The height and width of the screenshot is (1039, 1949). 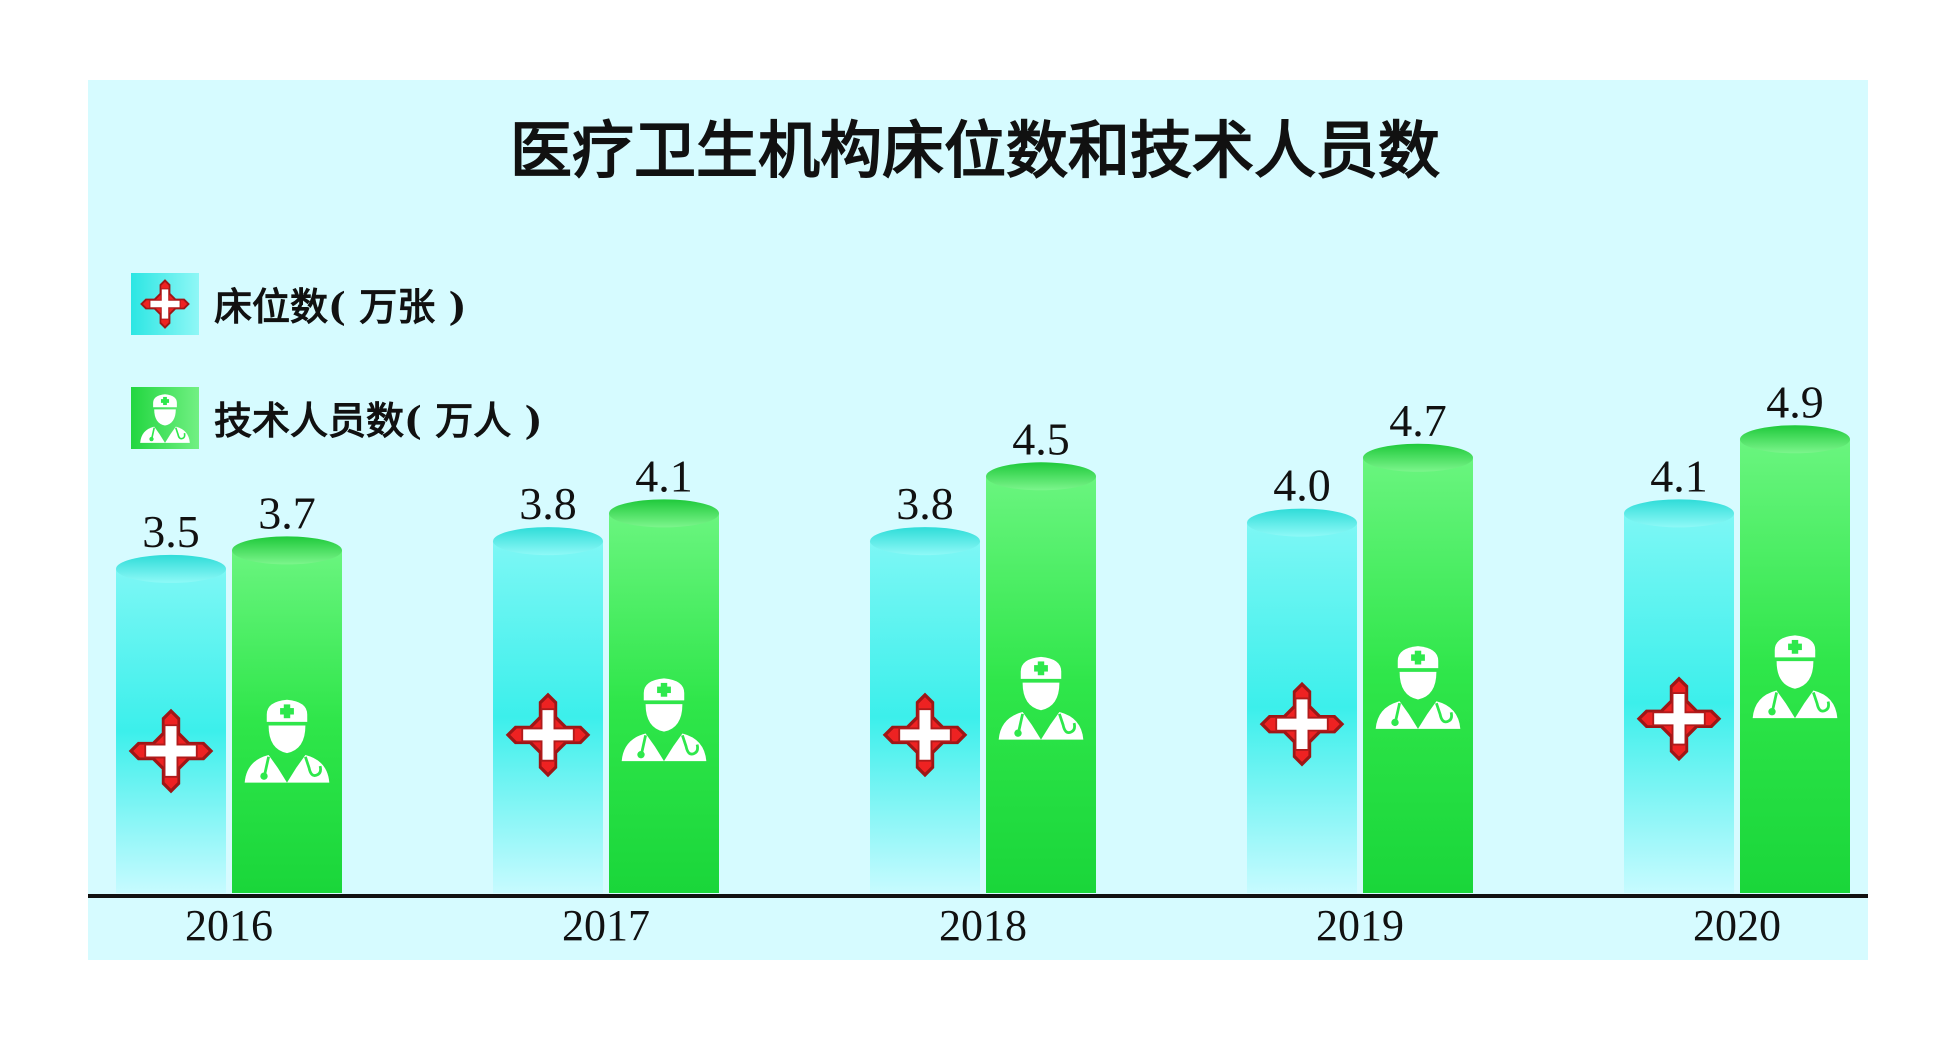 What do you see at coordinates (287, 512) in the screenshot?
I see `value-label-staff-2016: 3.7` at bounding box center [287, 512].